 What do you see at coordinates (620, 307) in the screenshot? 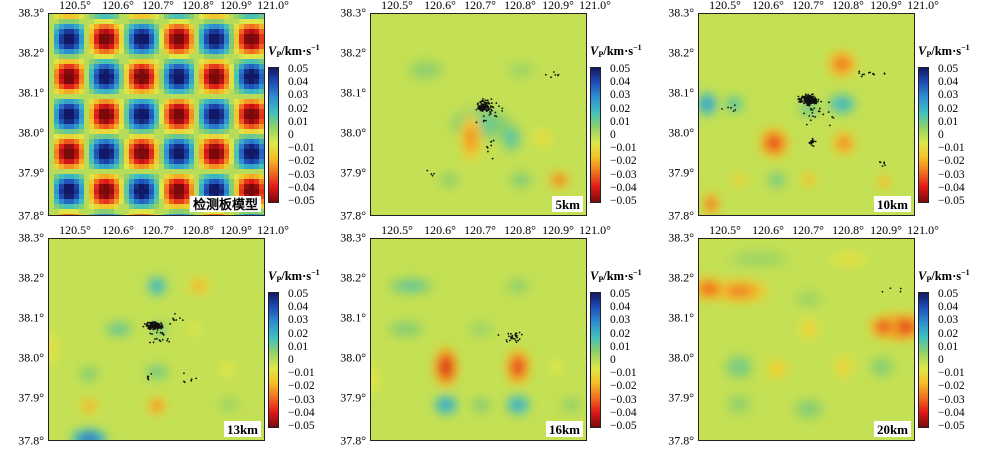
I see `colorbar-tick-label: 0.04` at bounding box center [620, 307].